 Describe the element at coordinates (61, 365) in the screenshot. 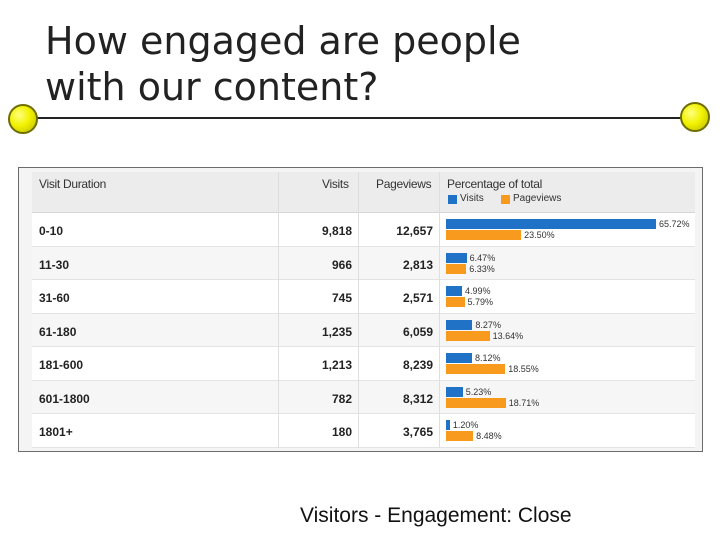

I see `duration-cell: 181-600` at that location.